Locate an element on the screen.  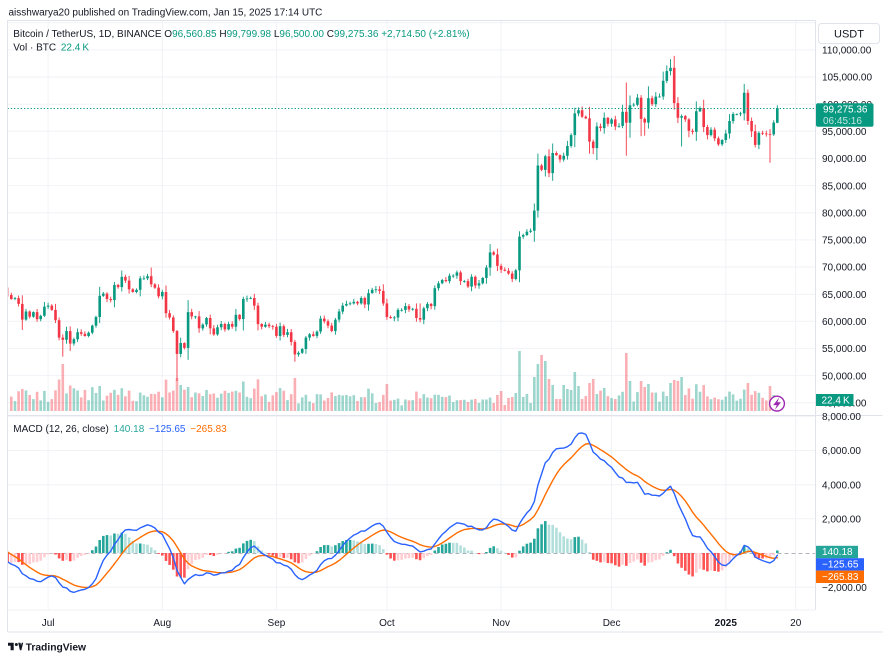
svg-text: −2,000.00 is located at coordinates (844, 588).